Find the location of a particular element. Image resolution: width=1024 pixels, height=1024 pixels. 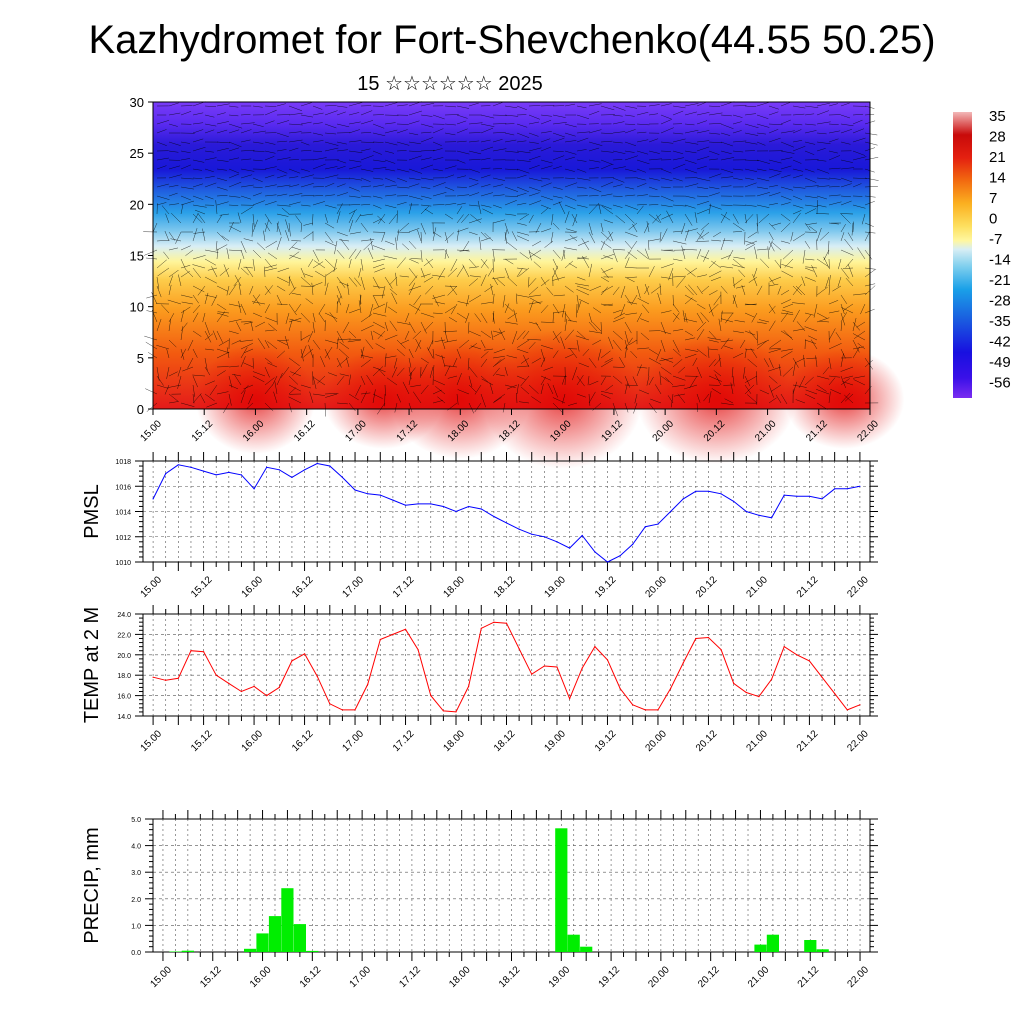

y-tick-label: 14.0 is located at coordinates (124, 717).